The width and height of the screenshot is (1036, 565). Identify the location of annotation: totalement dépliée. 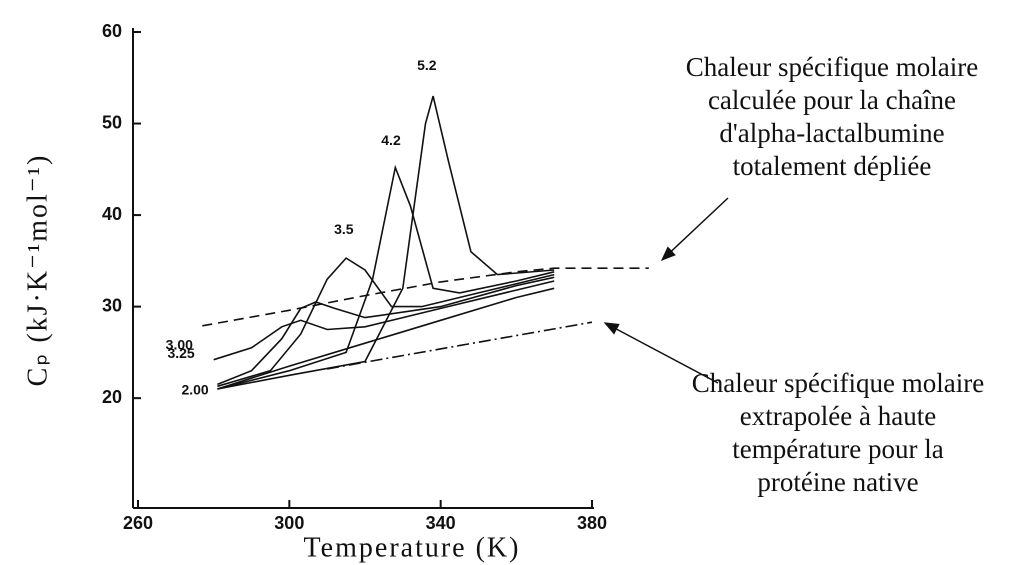
(832, 166).